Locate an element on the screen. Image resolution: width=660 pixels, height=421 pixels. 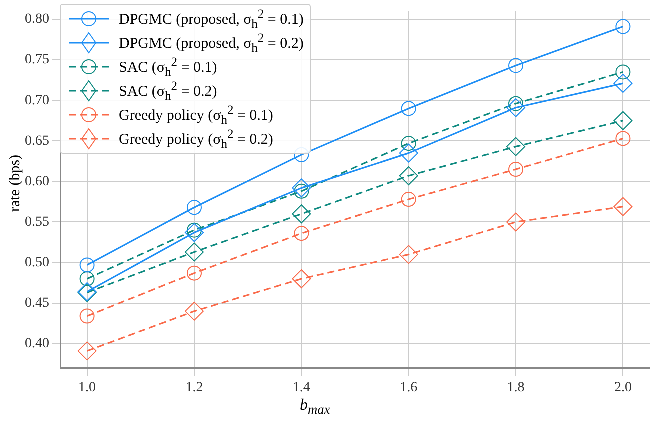
y-tick-label: 0.80 is located at coordinates (37, 20).